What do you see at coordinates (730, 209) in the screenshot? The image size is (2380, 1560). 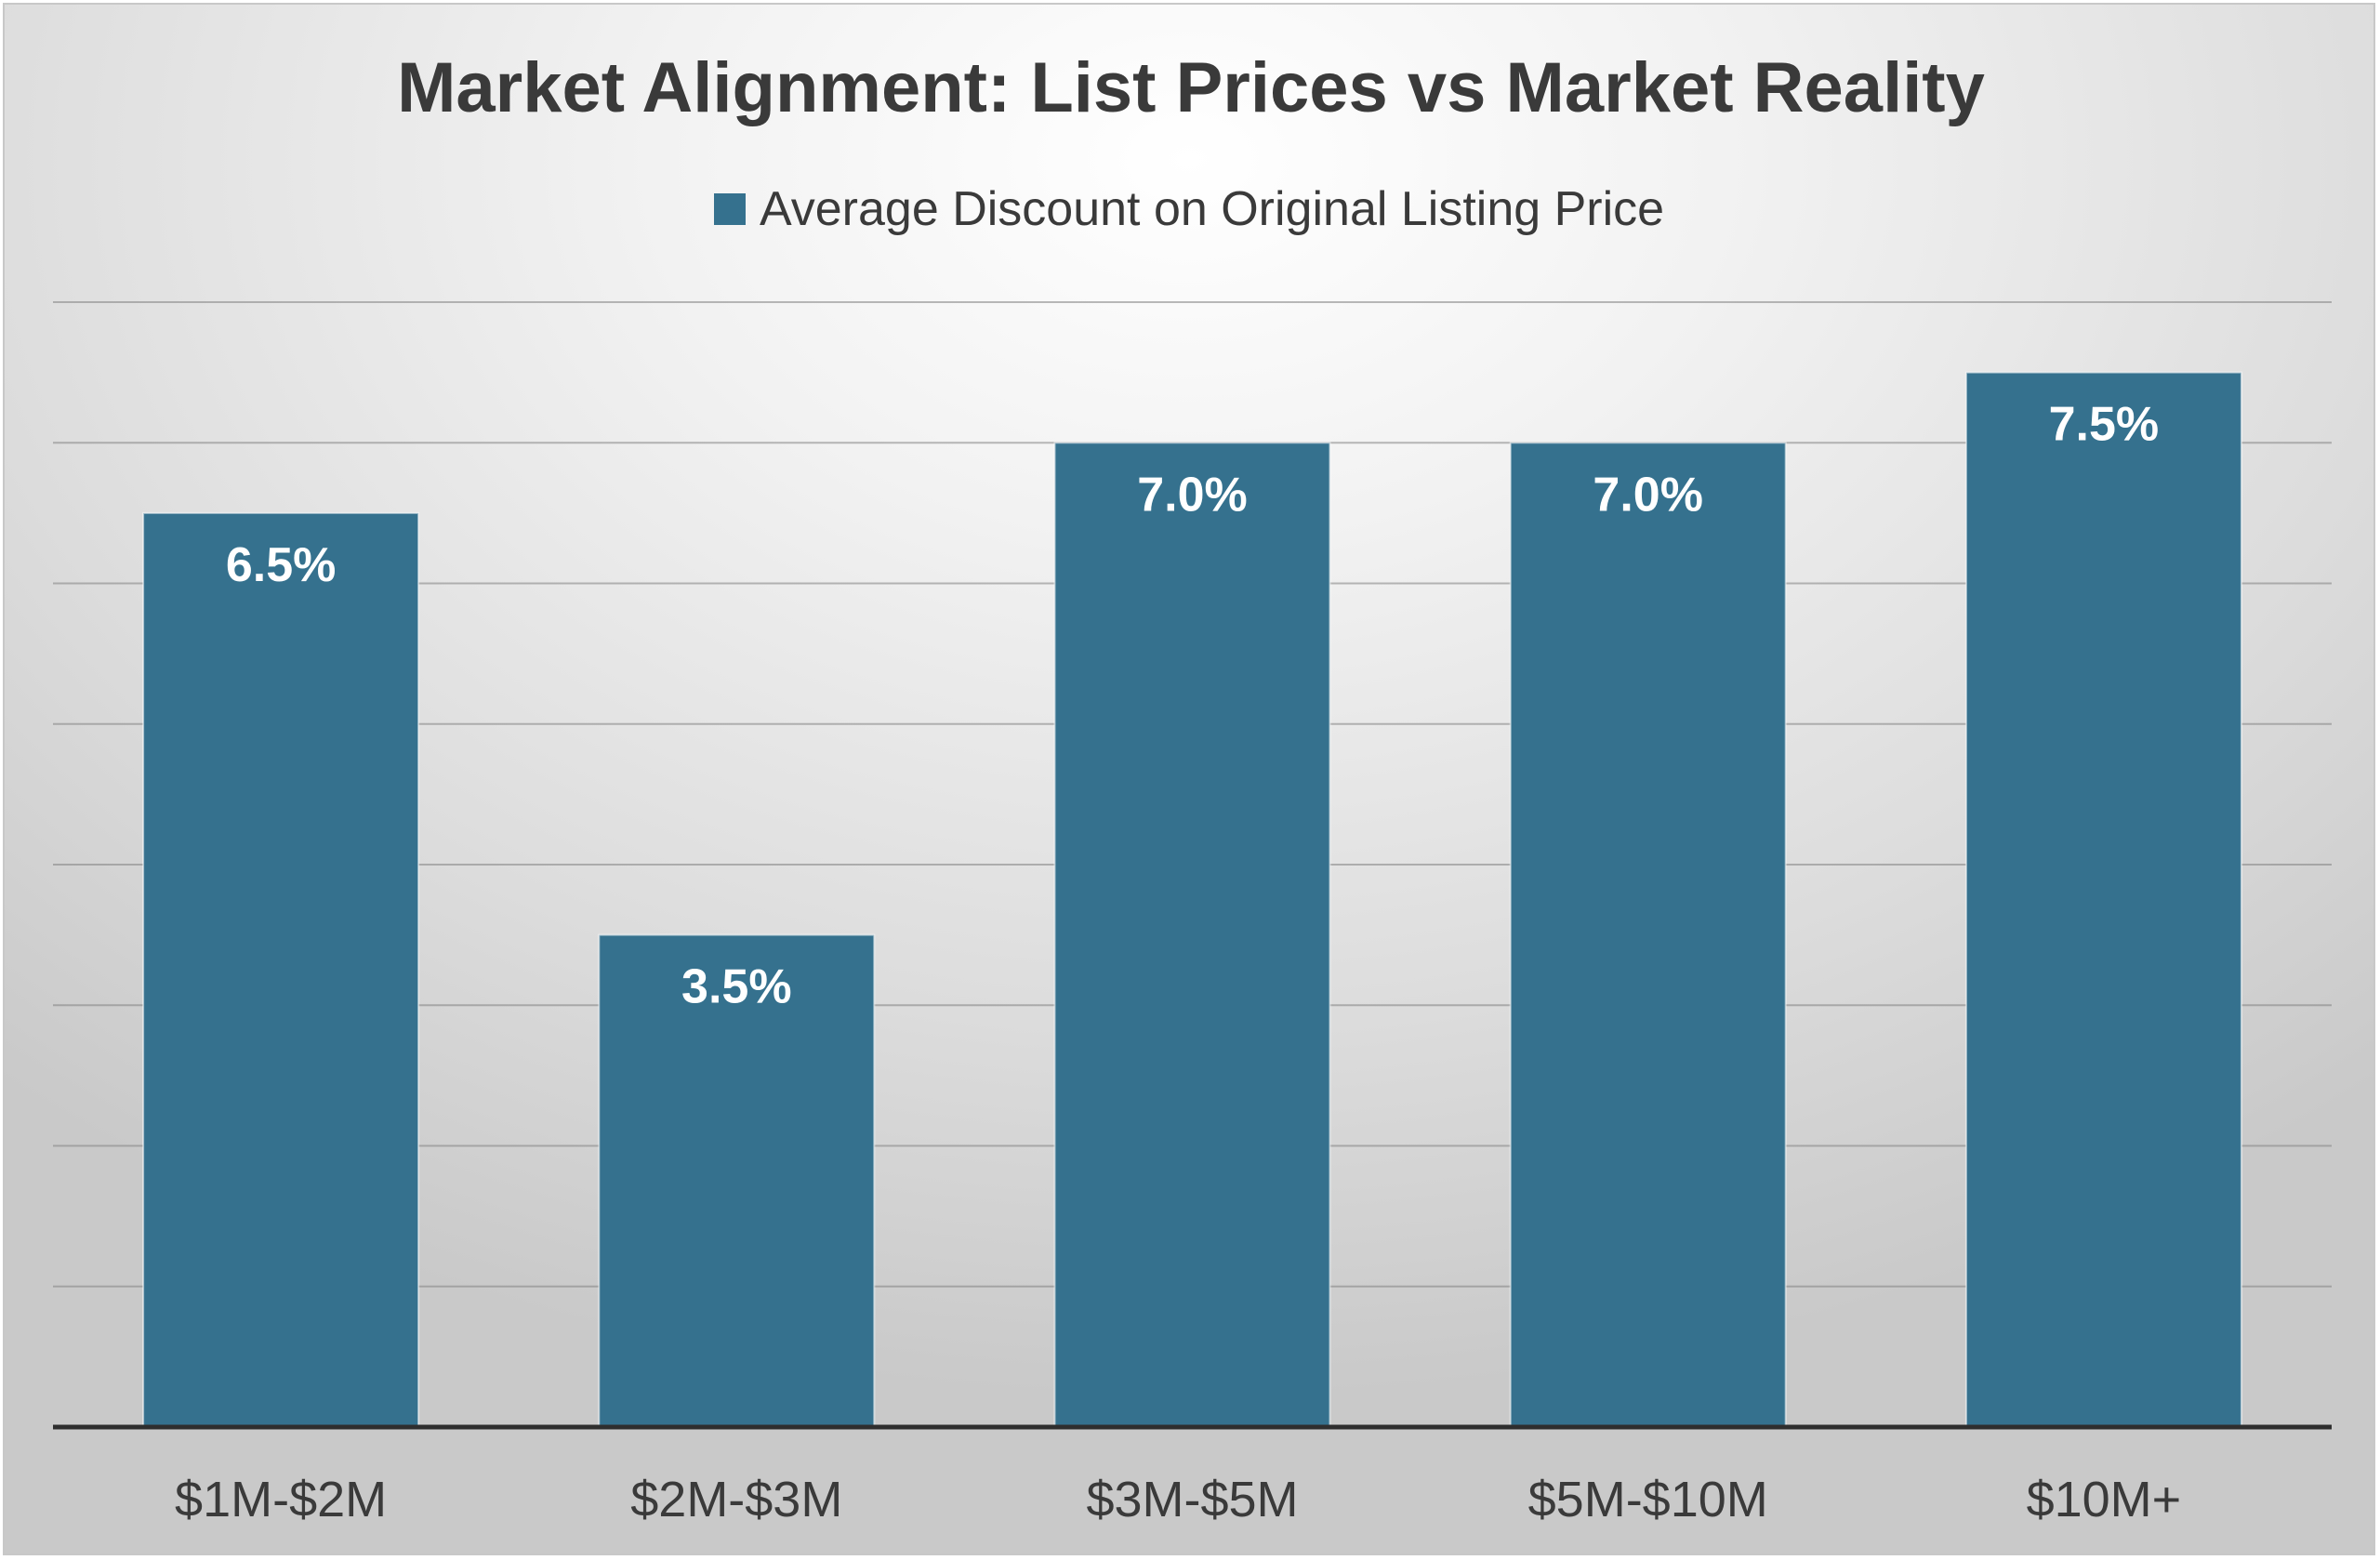 I see `legend-swatch` at bounding box center [730, 209].